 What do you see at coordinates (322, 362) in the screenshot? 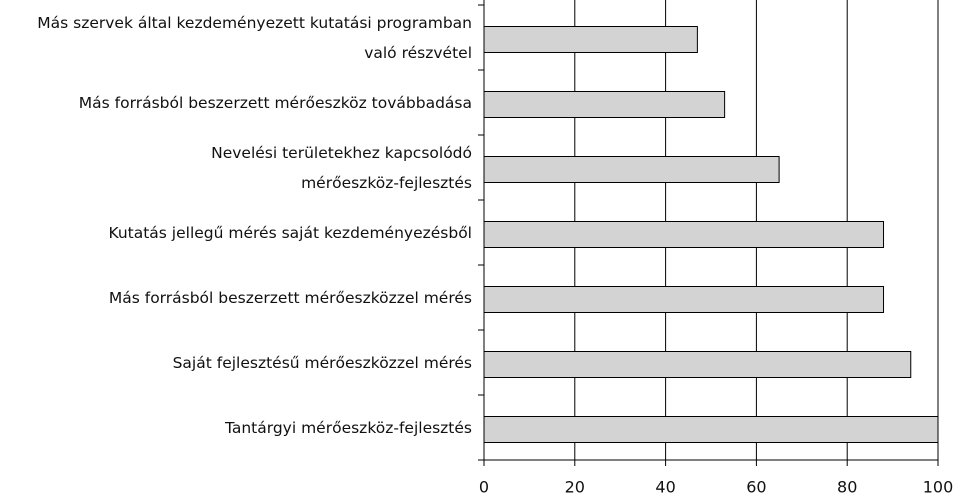
I see `y-tick-label: Saját fejlesztésű mérőeszközzel mérés` at bounding box center [322, 362].